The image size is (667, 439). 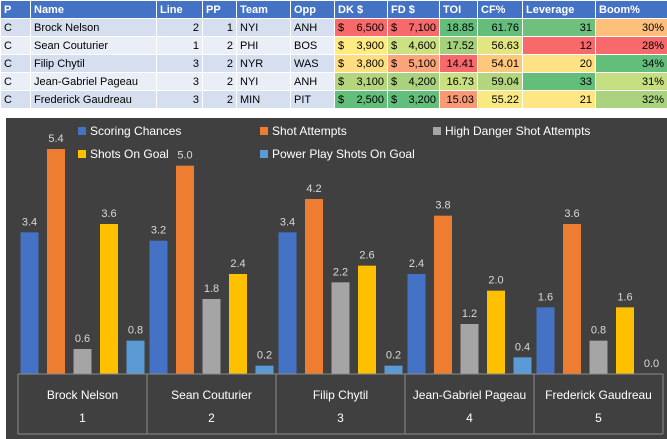 What do you see at coordinates (361, 81) in the screenshot?
I see `cell-dk-salary: $3,100` at bounding box center [361, 81].